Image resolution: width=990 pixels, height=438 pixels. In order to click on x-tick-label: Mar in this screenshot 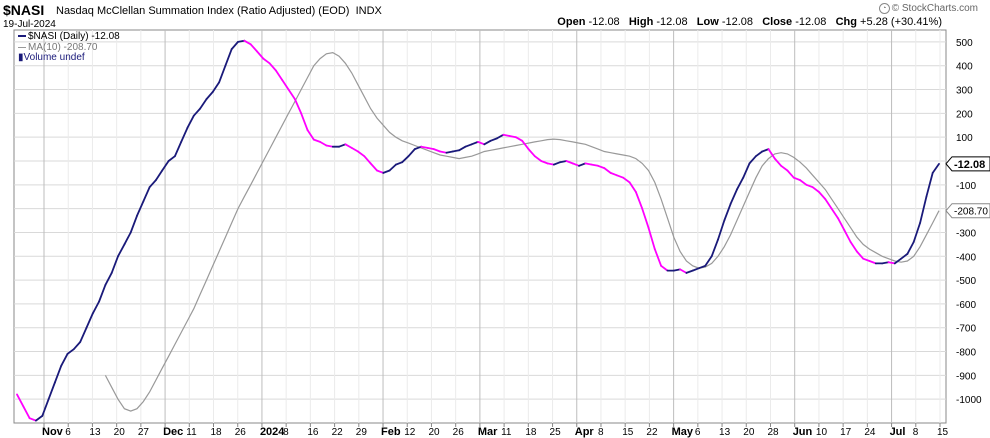, I will do `click(488, 432)`.